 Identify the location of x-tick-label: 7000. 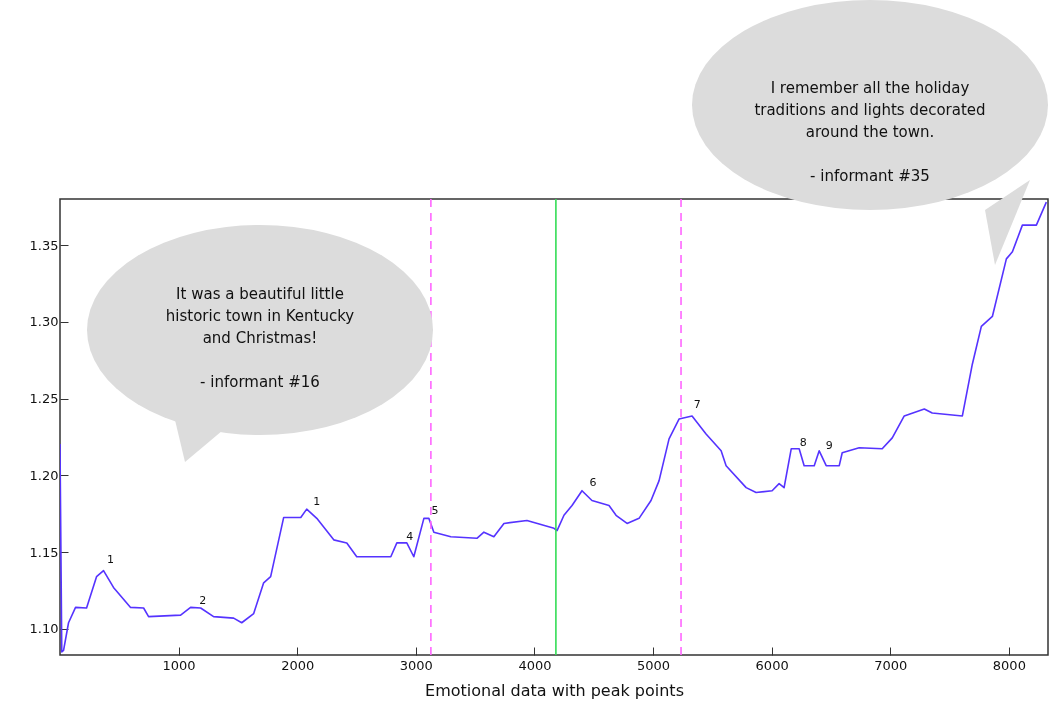
(891, 665).